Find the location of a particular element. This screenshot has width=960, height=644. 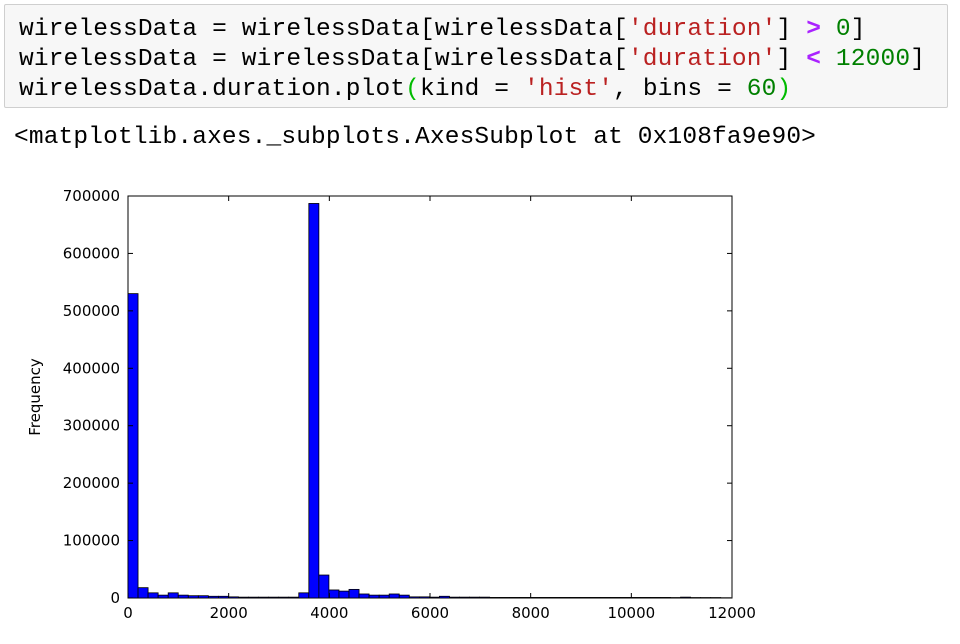

y-tick-label: 0 is located at coordinates (115, 598).